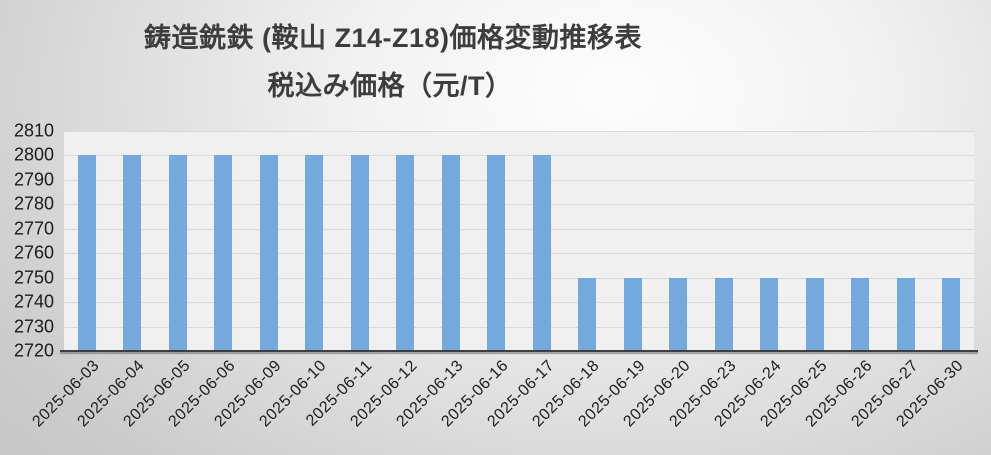  I want to click on chart-title: 鋳造銑鉄 (鞍山 Z14-Z18)価格変動推移表, so click(393, 38).